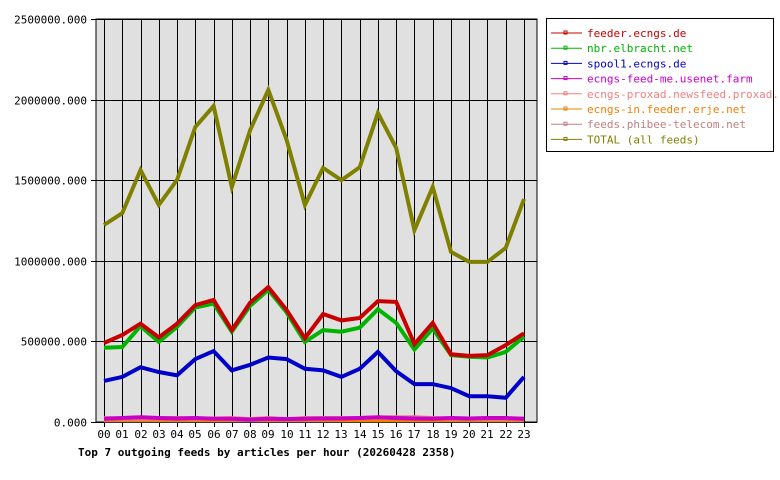 This screenshot has width=780, height=480. I want to click on x-tick-label: 07, so click(231, 434).